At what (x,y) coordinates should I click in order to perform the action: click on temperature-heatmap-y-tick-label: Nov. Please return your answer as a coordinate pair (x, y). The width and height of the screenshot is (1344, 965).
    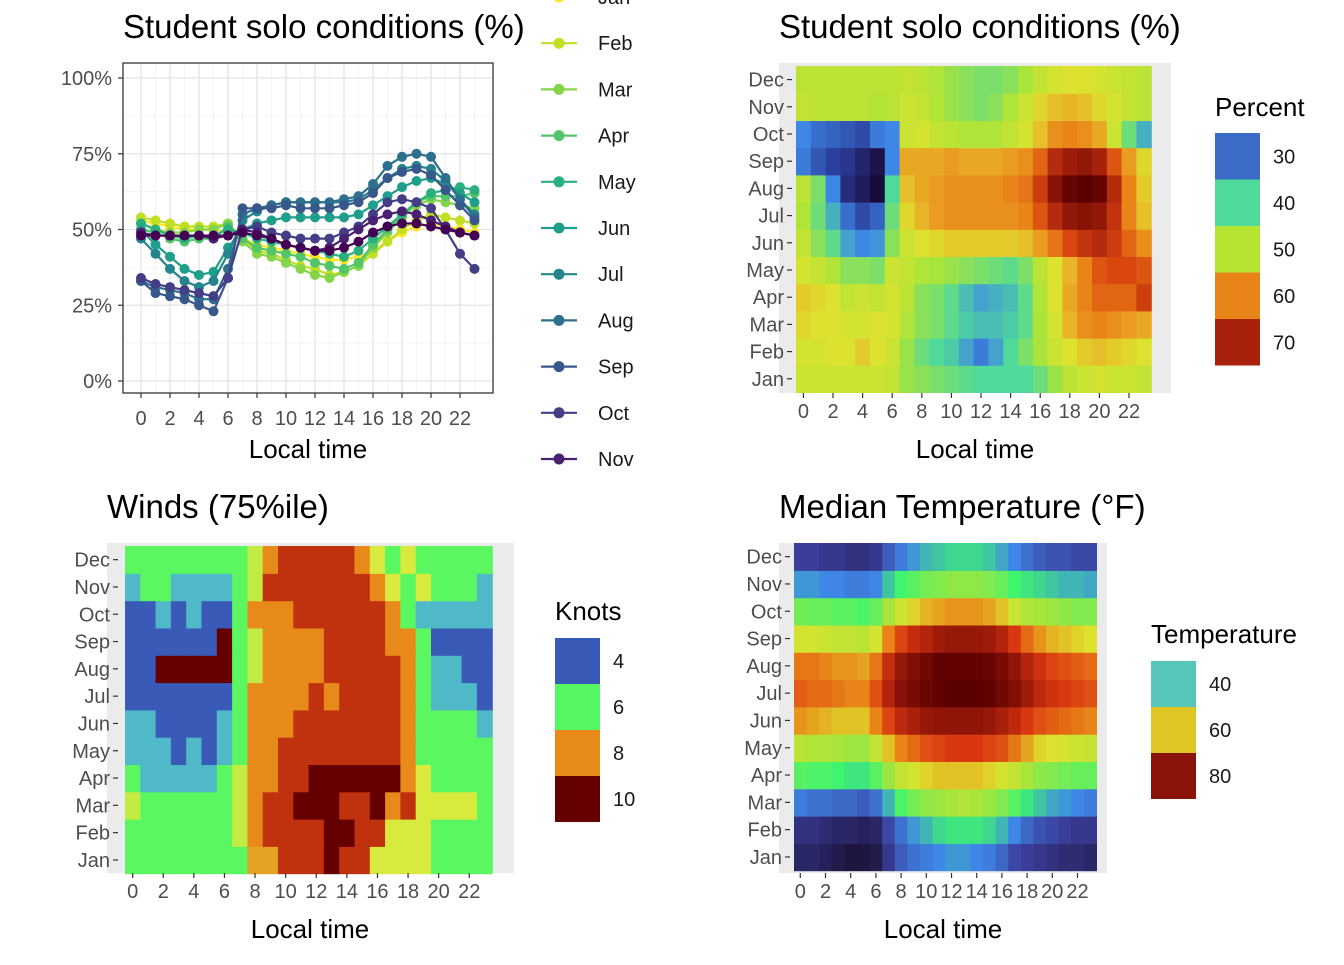
    Looking at the image, I should click on (764, 585).